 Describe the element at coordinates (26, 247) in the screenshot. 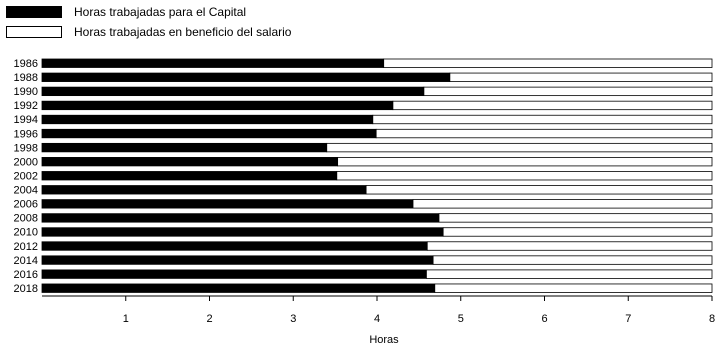

I see `y-tick-label: 2012` at that location.